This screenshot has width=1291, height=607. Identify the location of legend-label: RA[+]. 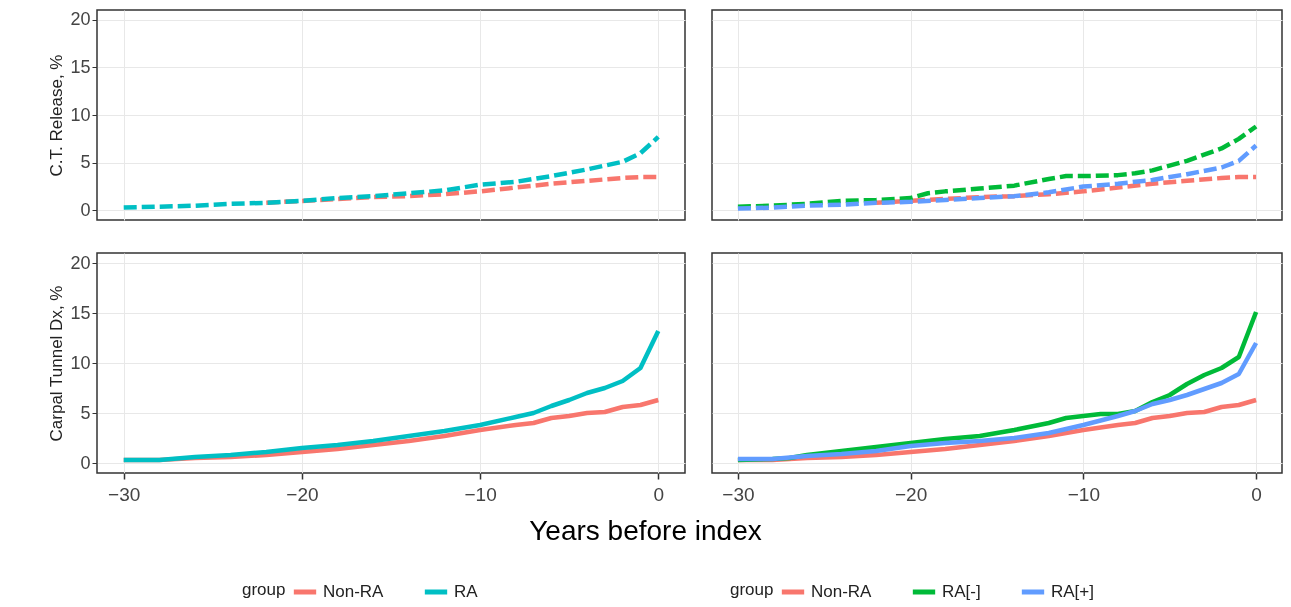
(1072, 591).